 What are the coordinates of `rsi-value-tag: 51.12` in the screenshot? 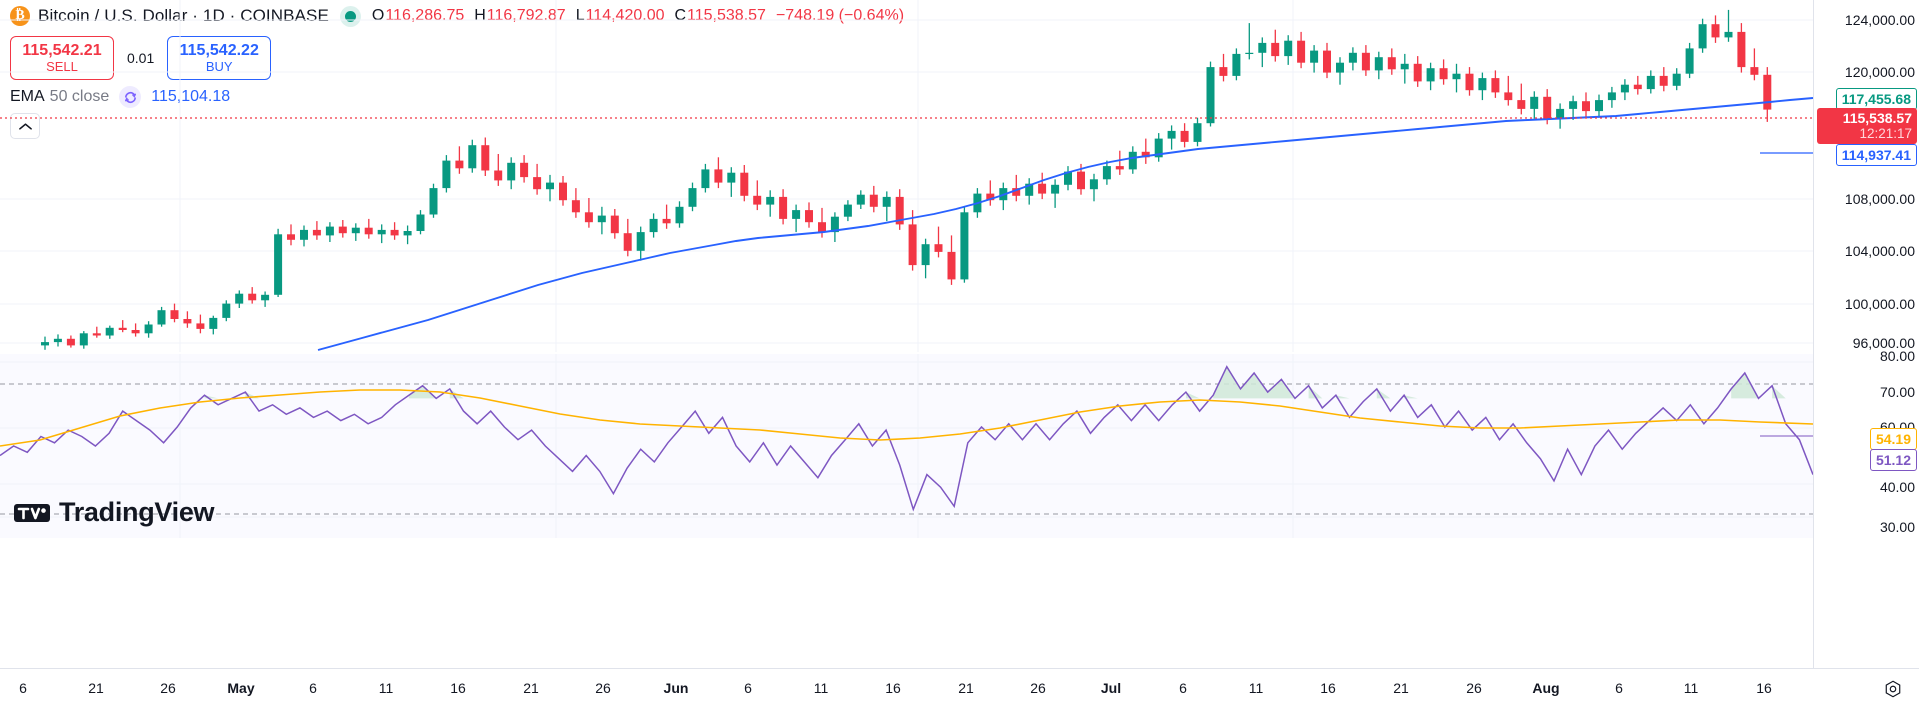 It's located at (1893, 460).